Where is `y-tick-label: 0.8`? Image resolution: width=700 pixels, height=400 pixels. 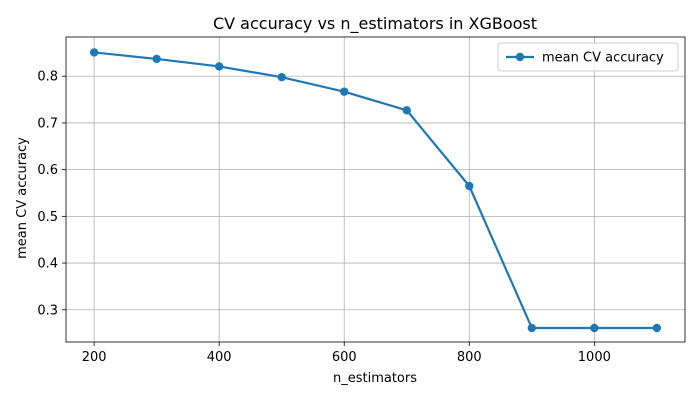 y-tick-label: 0.8 is located at coordinates (47, 77).